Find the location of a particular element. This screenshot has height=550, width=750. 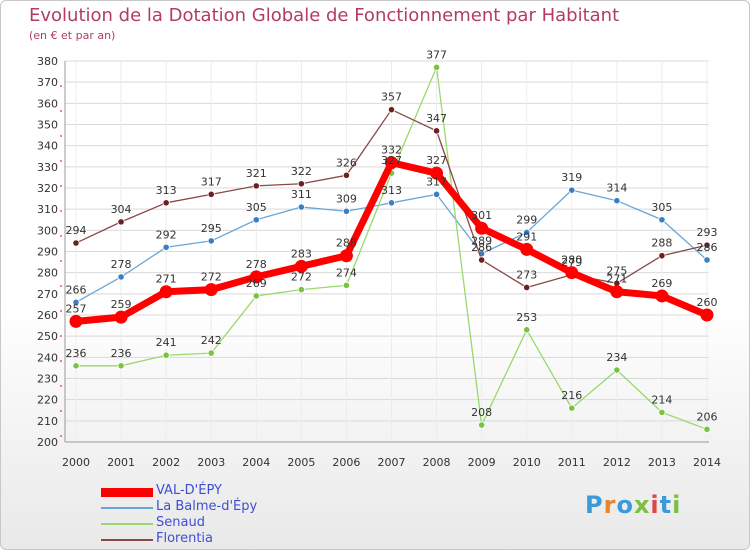

data-label: 269 is located at coordinates (256, 283).